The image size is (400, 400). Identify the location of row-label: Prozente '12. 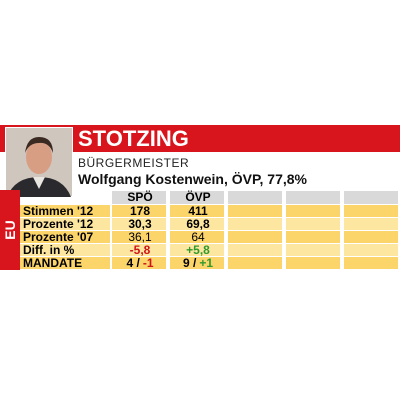
(58, 224).